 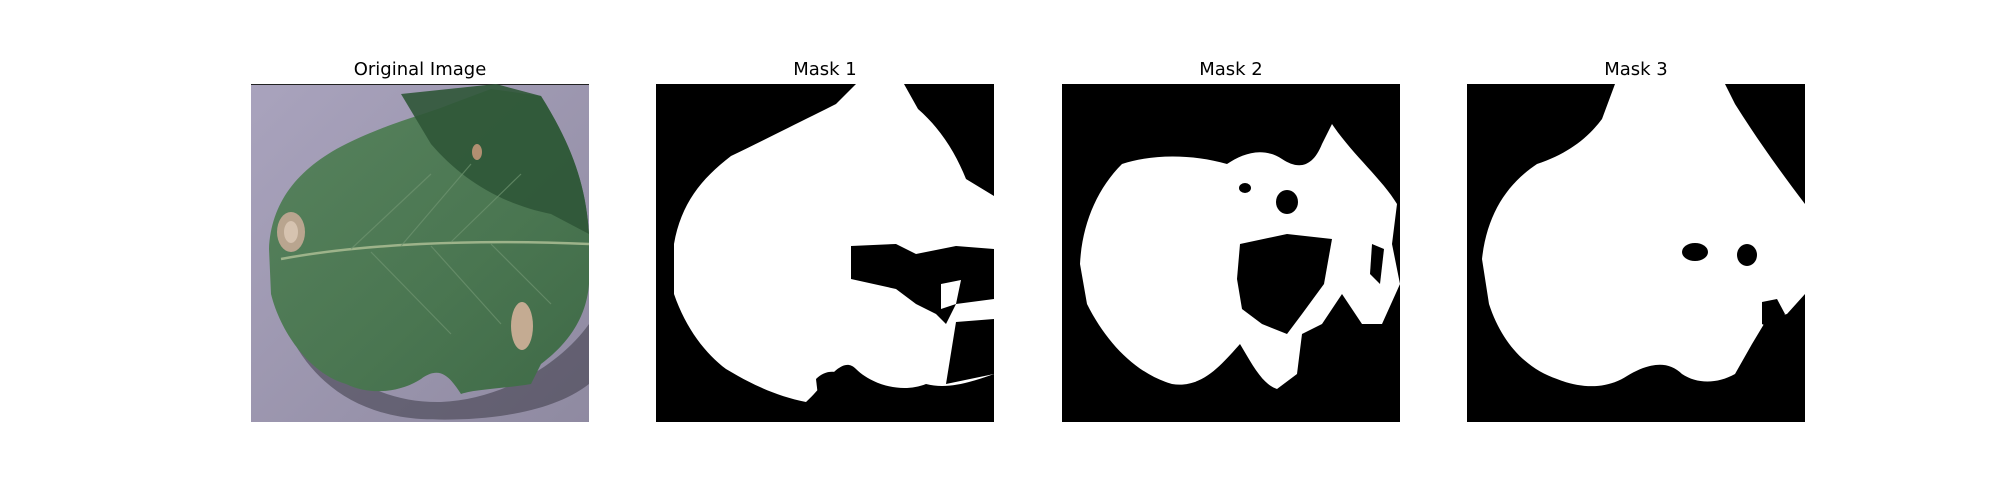 I want to click on mask-2-panel, so click(x=1231, y=253).